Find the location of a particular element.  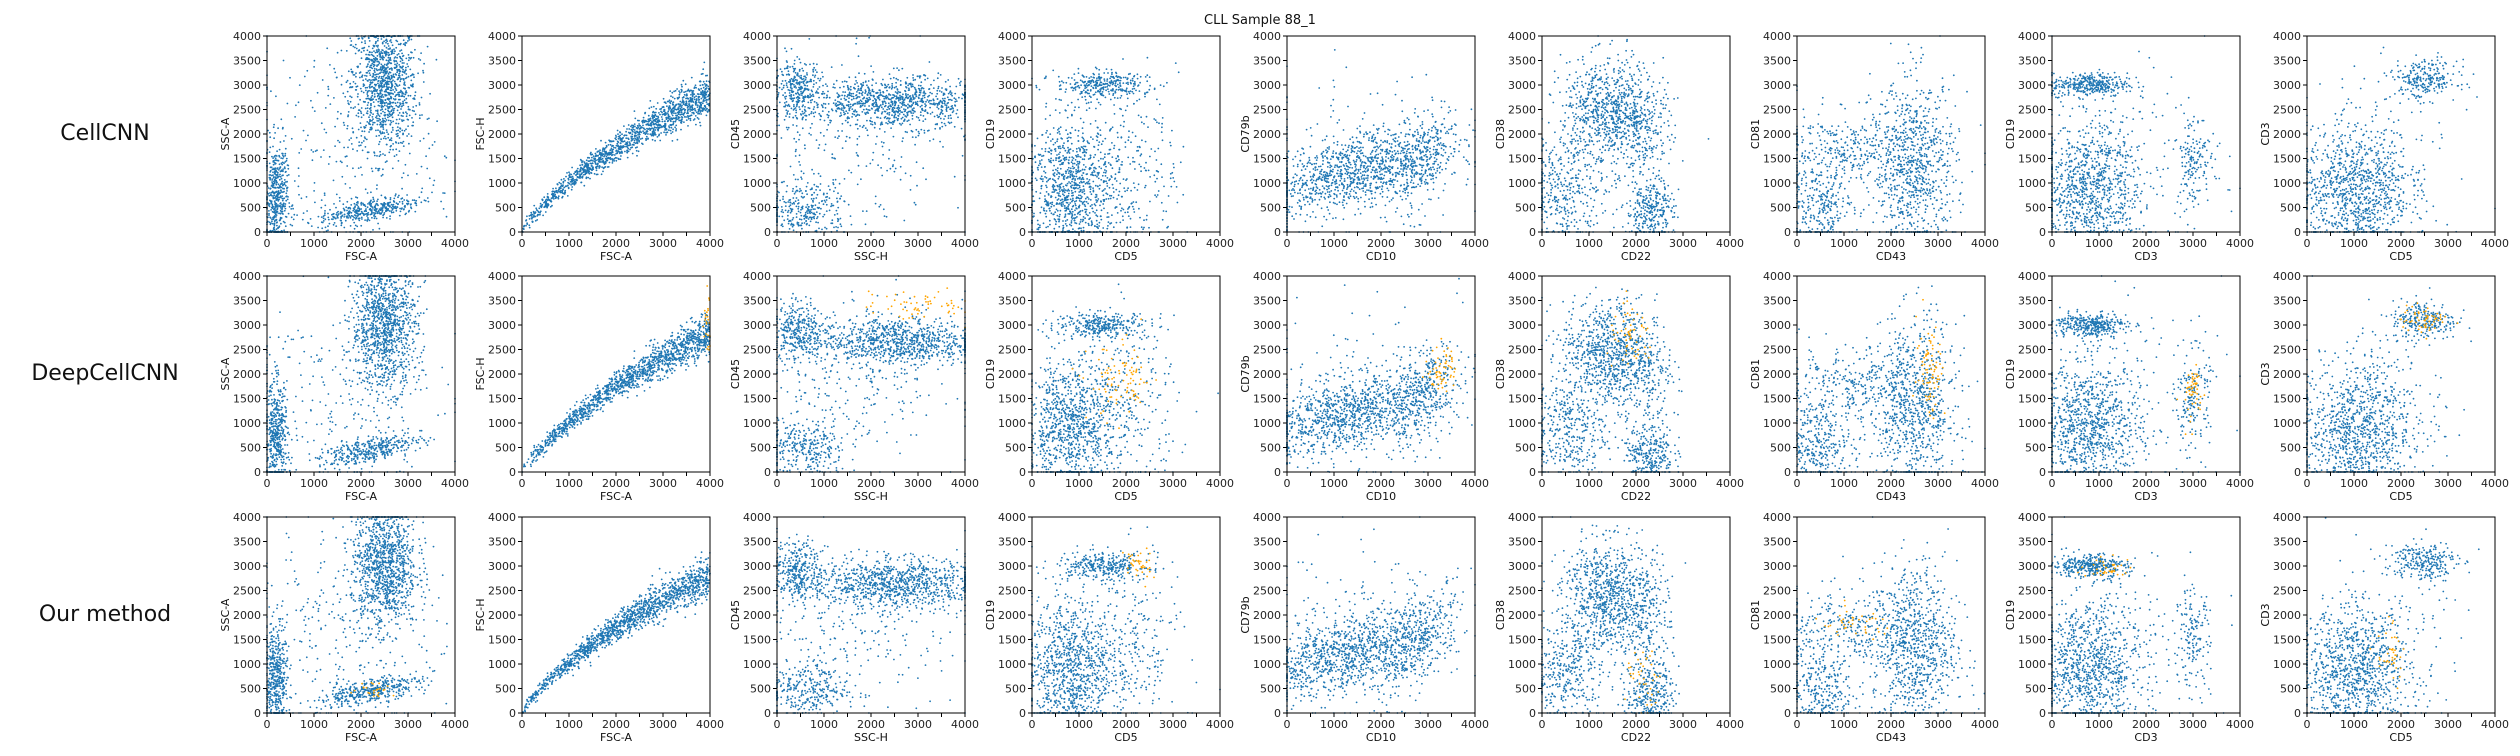

data-point-2065 is located at coordinates (348, 208).